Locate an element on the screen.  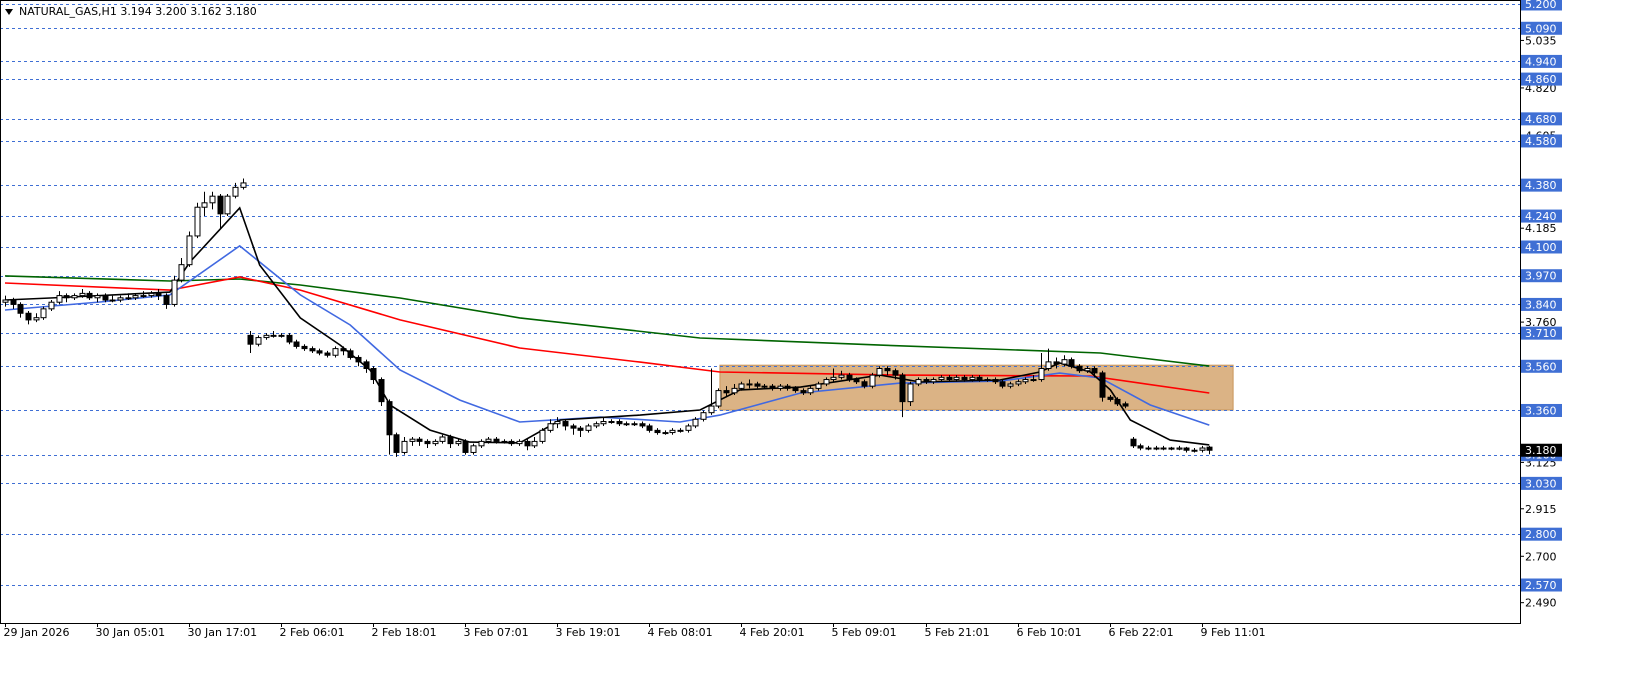
level-label: 3.710 is located at coordinates (1541, 333).